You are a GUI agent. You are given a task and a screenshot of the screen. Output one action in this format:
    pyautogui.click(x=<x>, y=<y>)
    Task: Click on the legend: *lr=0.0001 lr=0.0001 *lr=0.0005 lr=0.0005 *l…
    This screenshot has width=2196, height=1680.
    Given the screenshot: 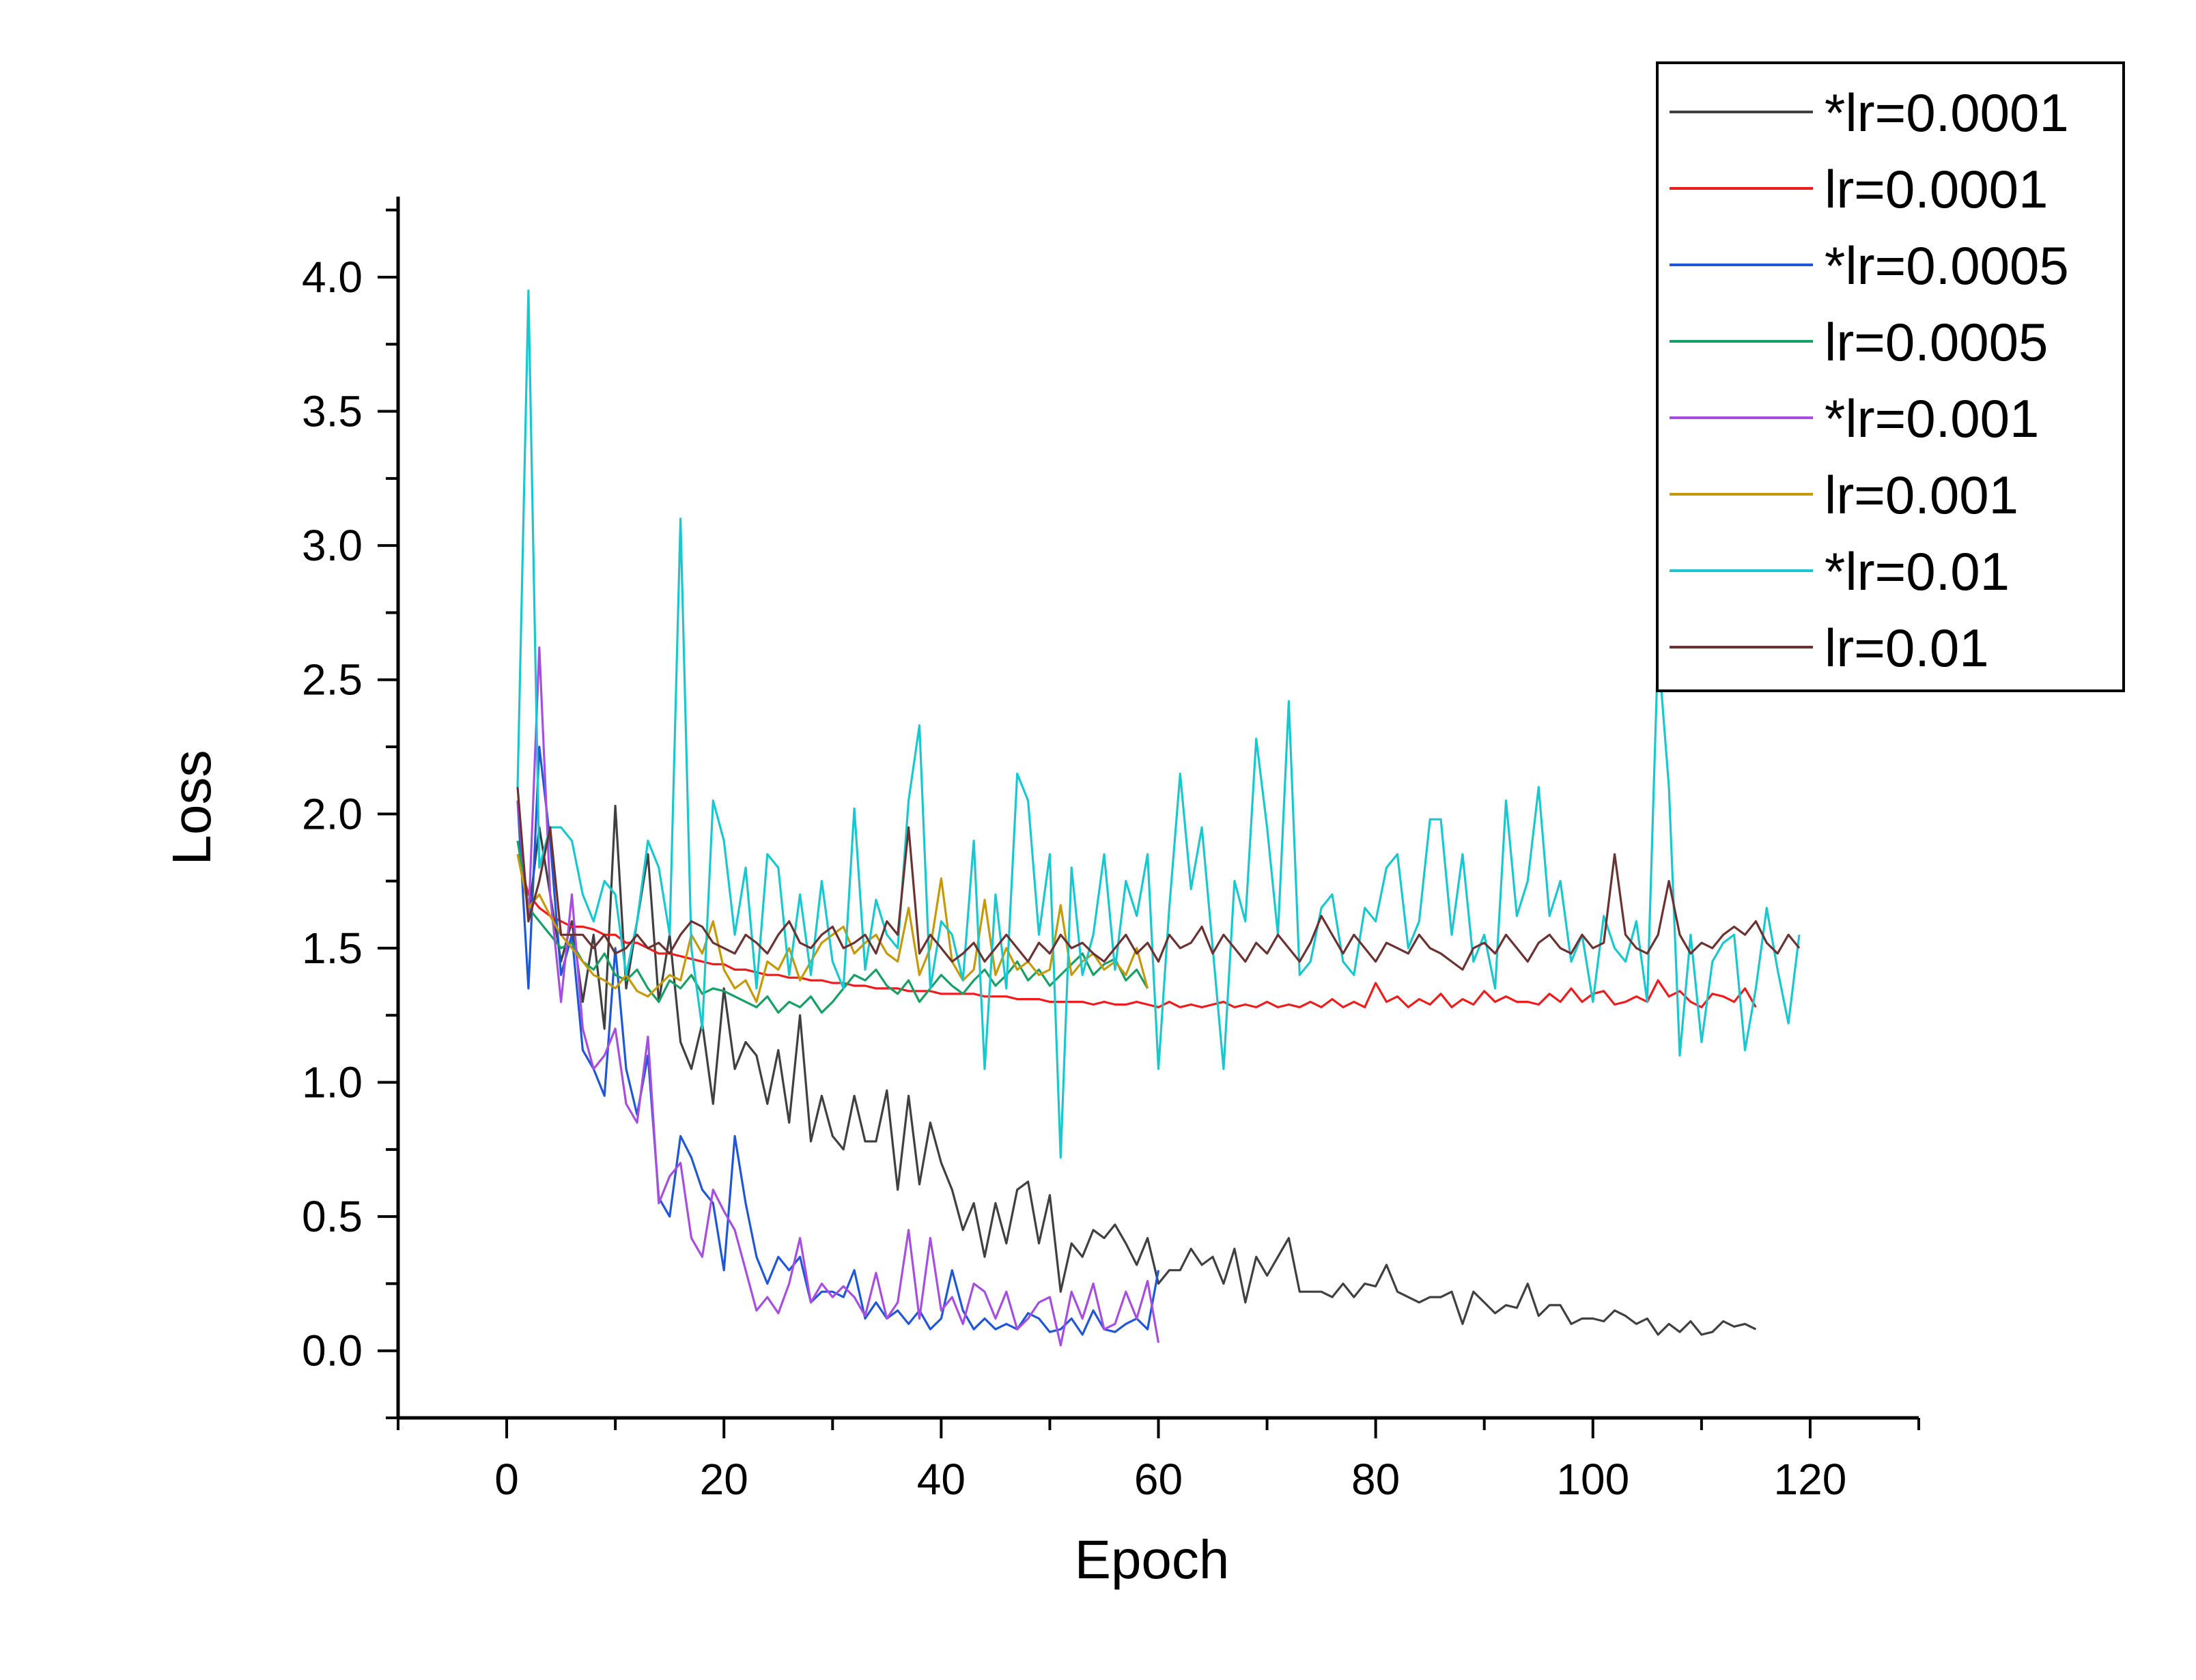 What is the action you would take?
    pyautogui.click(x=1891, y=376)
    